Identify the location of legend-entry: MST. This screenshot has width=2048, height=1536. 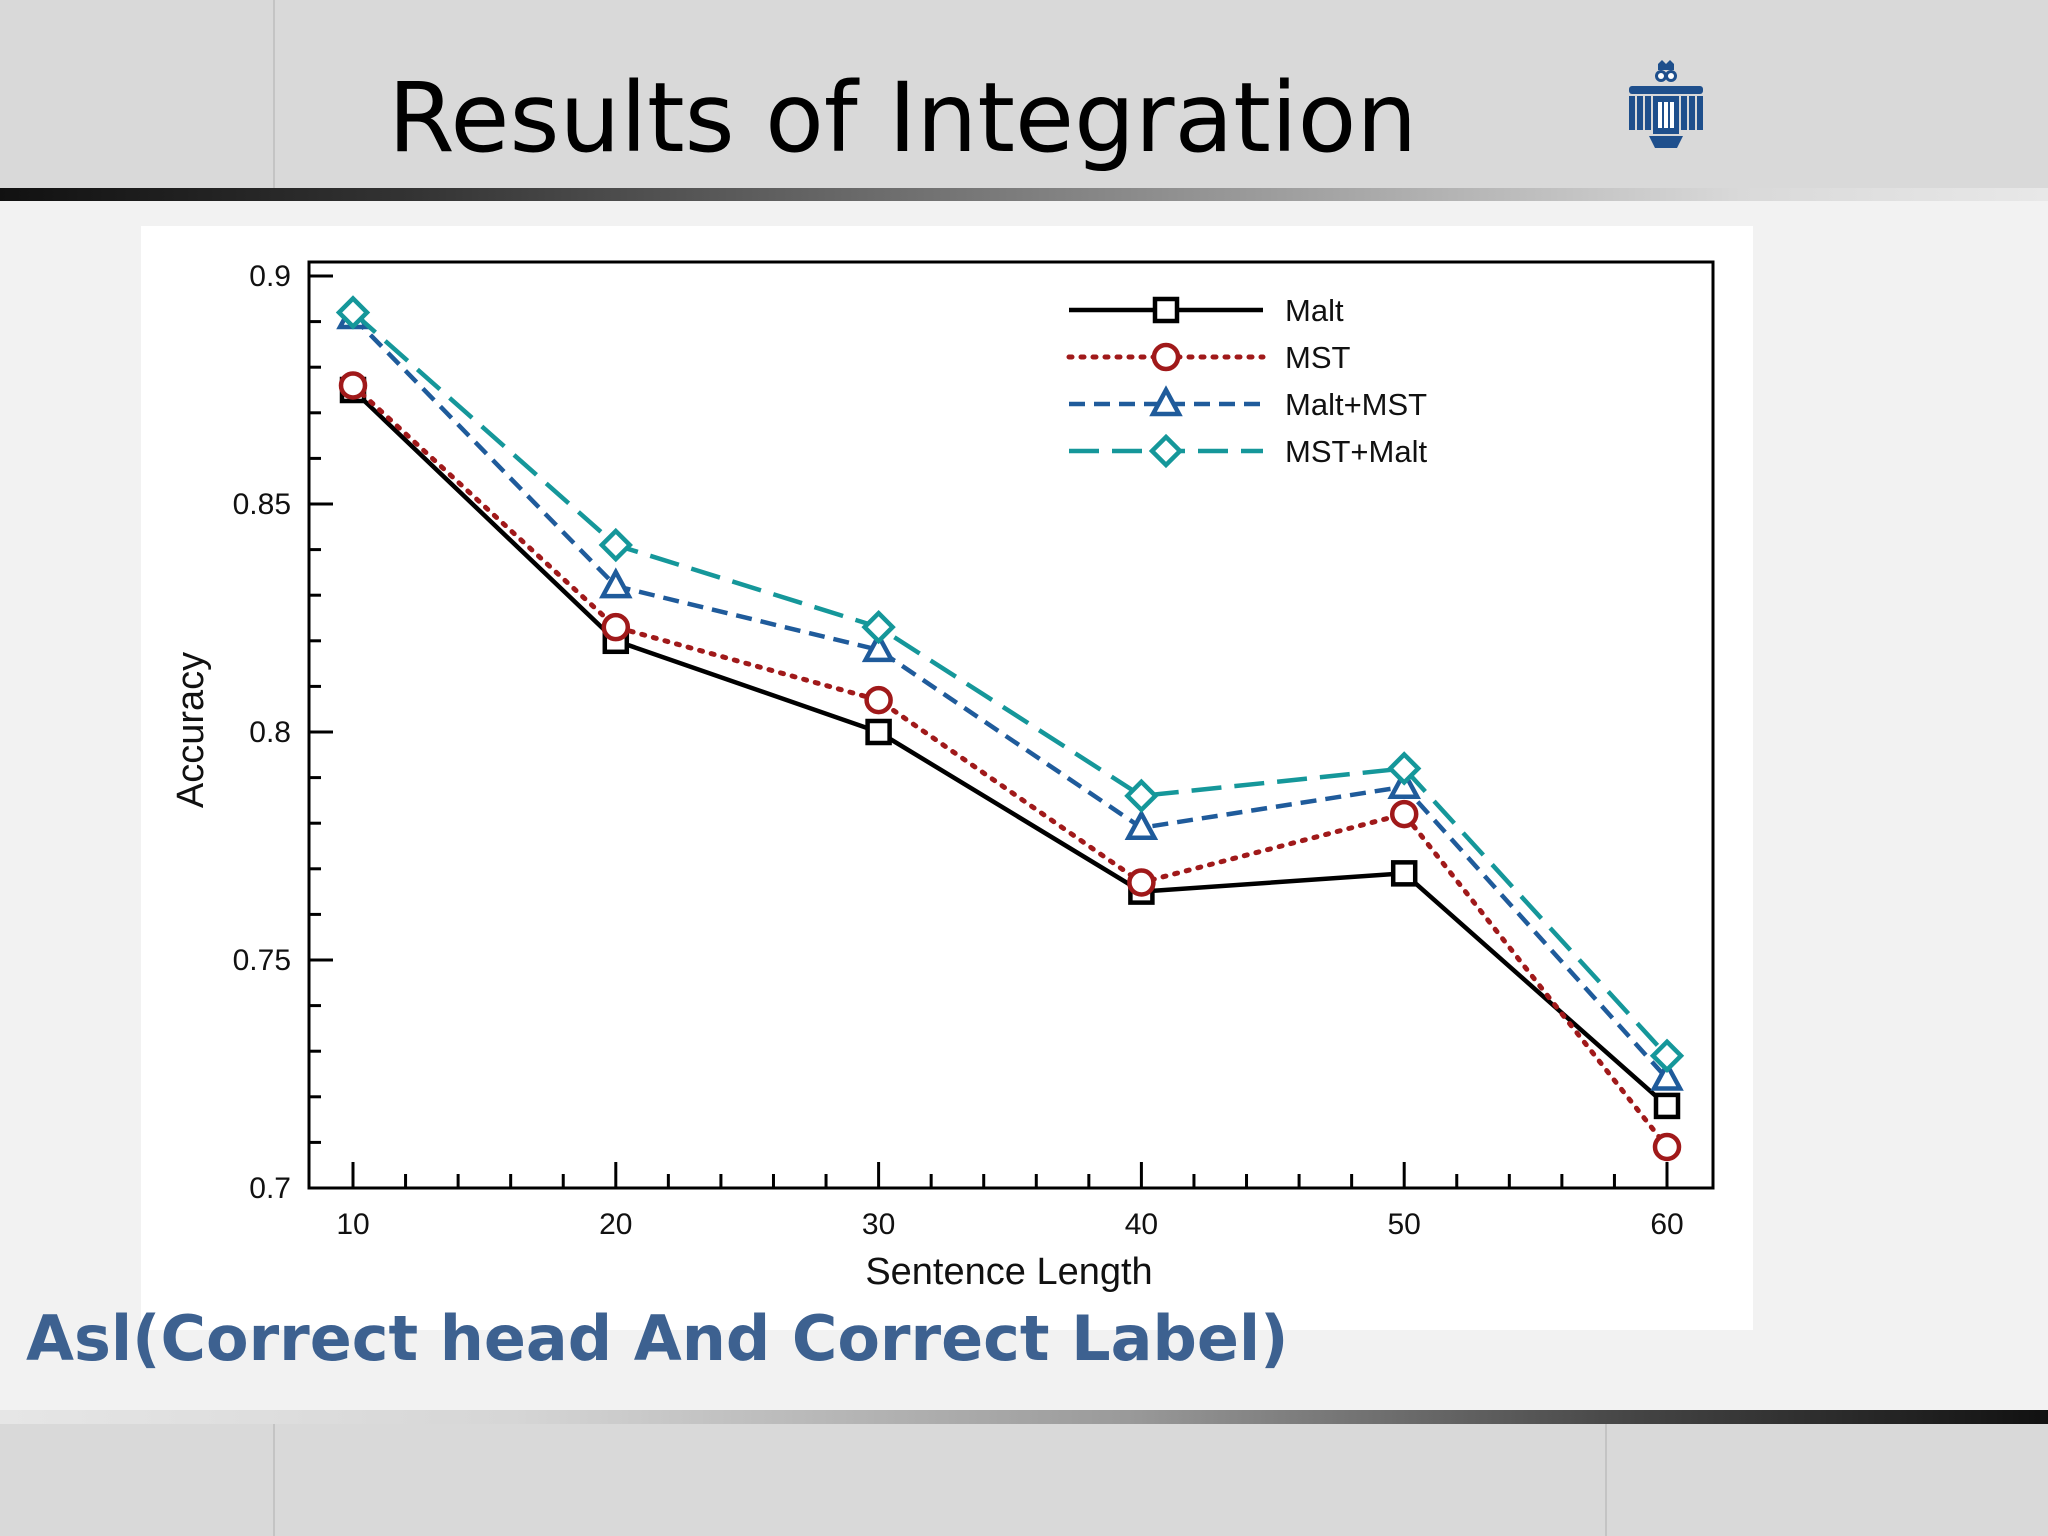
(1208, 357).